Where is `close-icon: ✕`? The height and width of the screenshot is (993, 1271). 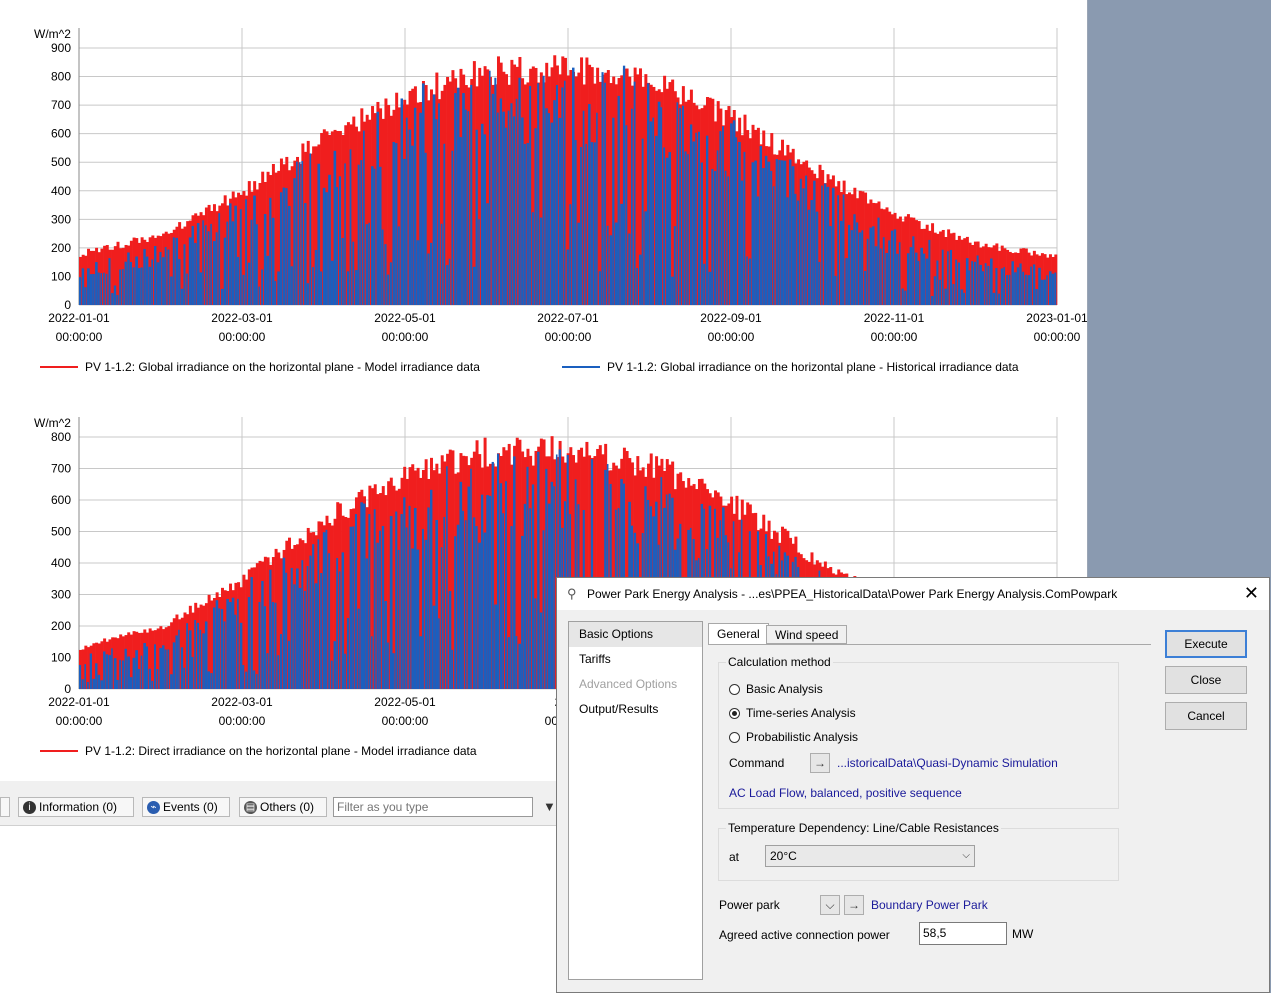 close-icon: ✕ is located at coordinates (1251, 593).